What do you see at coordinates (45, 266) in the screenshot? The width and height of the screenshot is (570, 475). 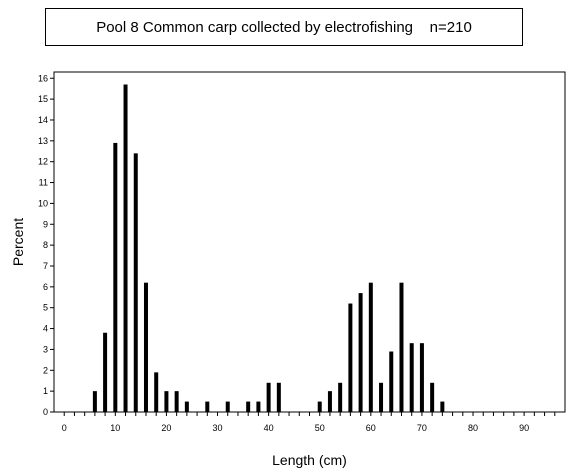 I see `y-tick-label: 7` at bounding box center [45, 266].